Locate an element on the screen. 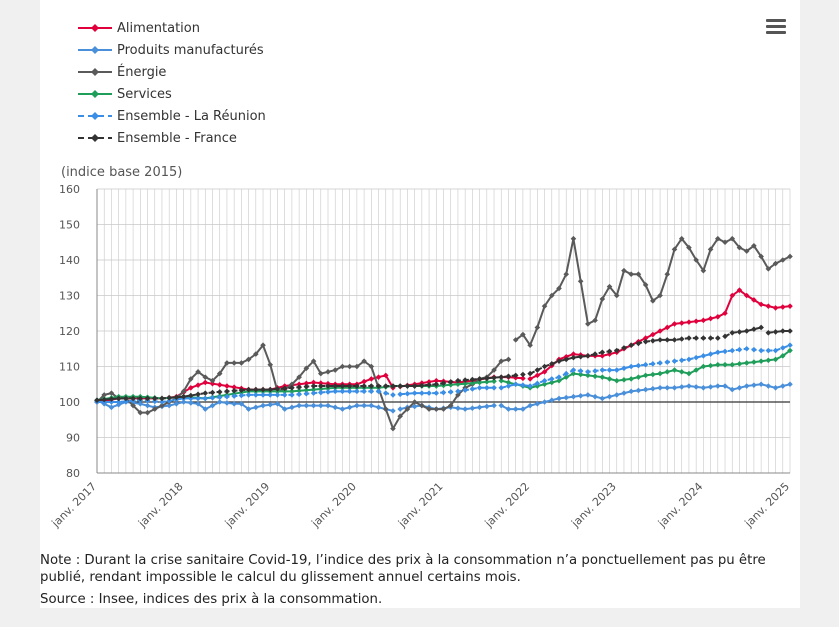 The width and height of the screenshot is (839, 627). legend-item: Énergie is located at coordinates (171, 72).